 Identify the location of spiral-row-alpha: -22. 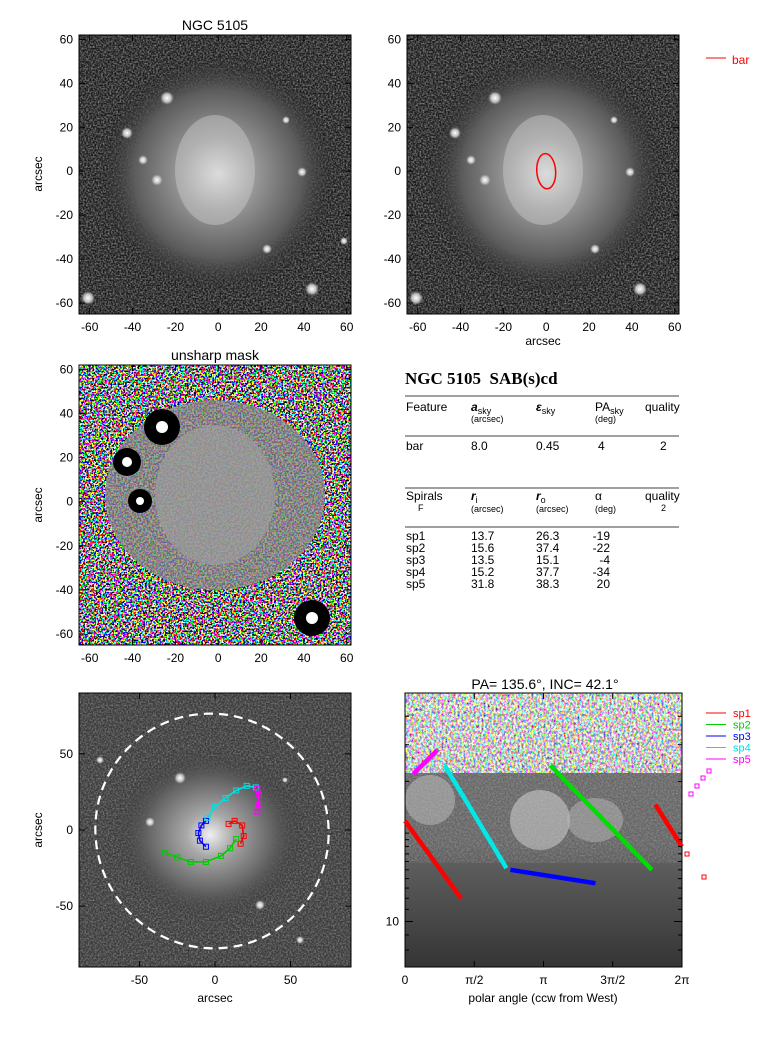
(602, 548).